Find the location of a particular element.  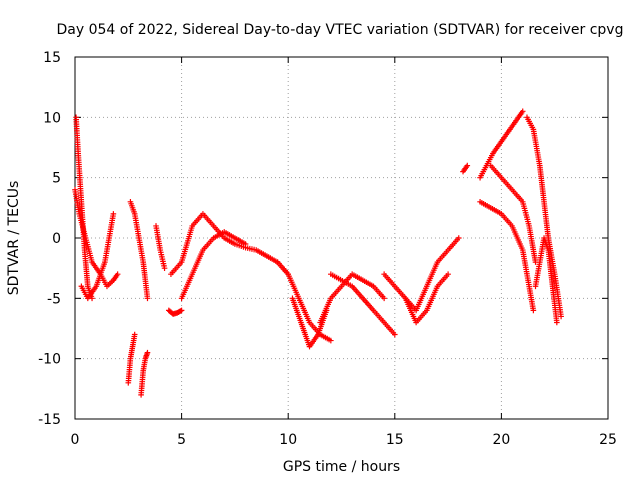

series-s10 is located at coordinates (213, 265).